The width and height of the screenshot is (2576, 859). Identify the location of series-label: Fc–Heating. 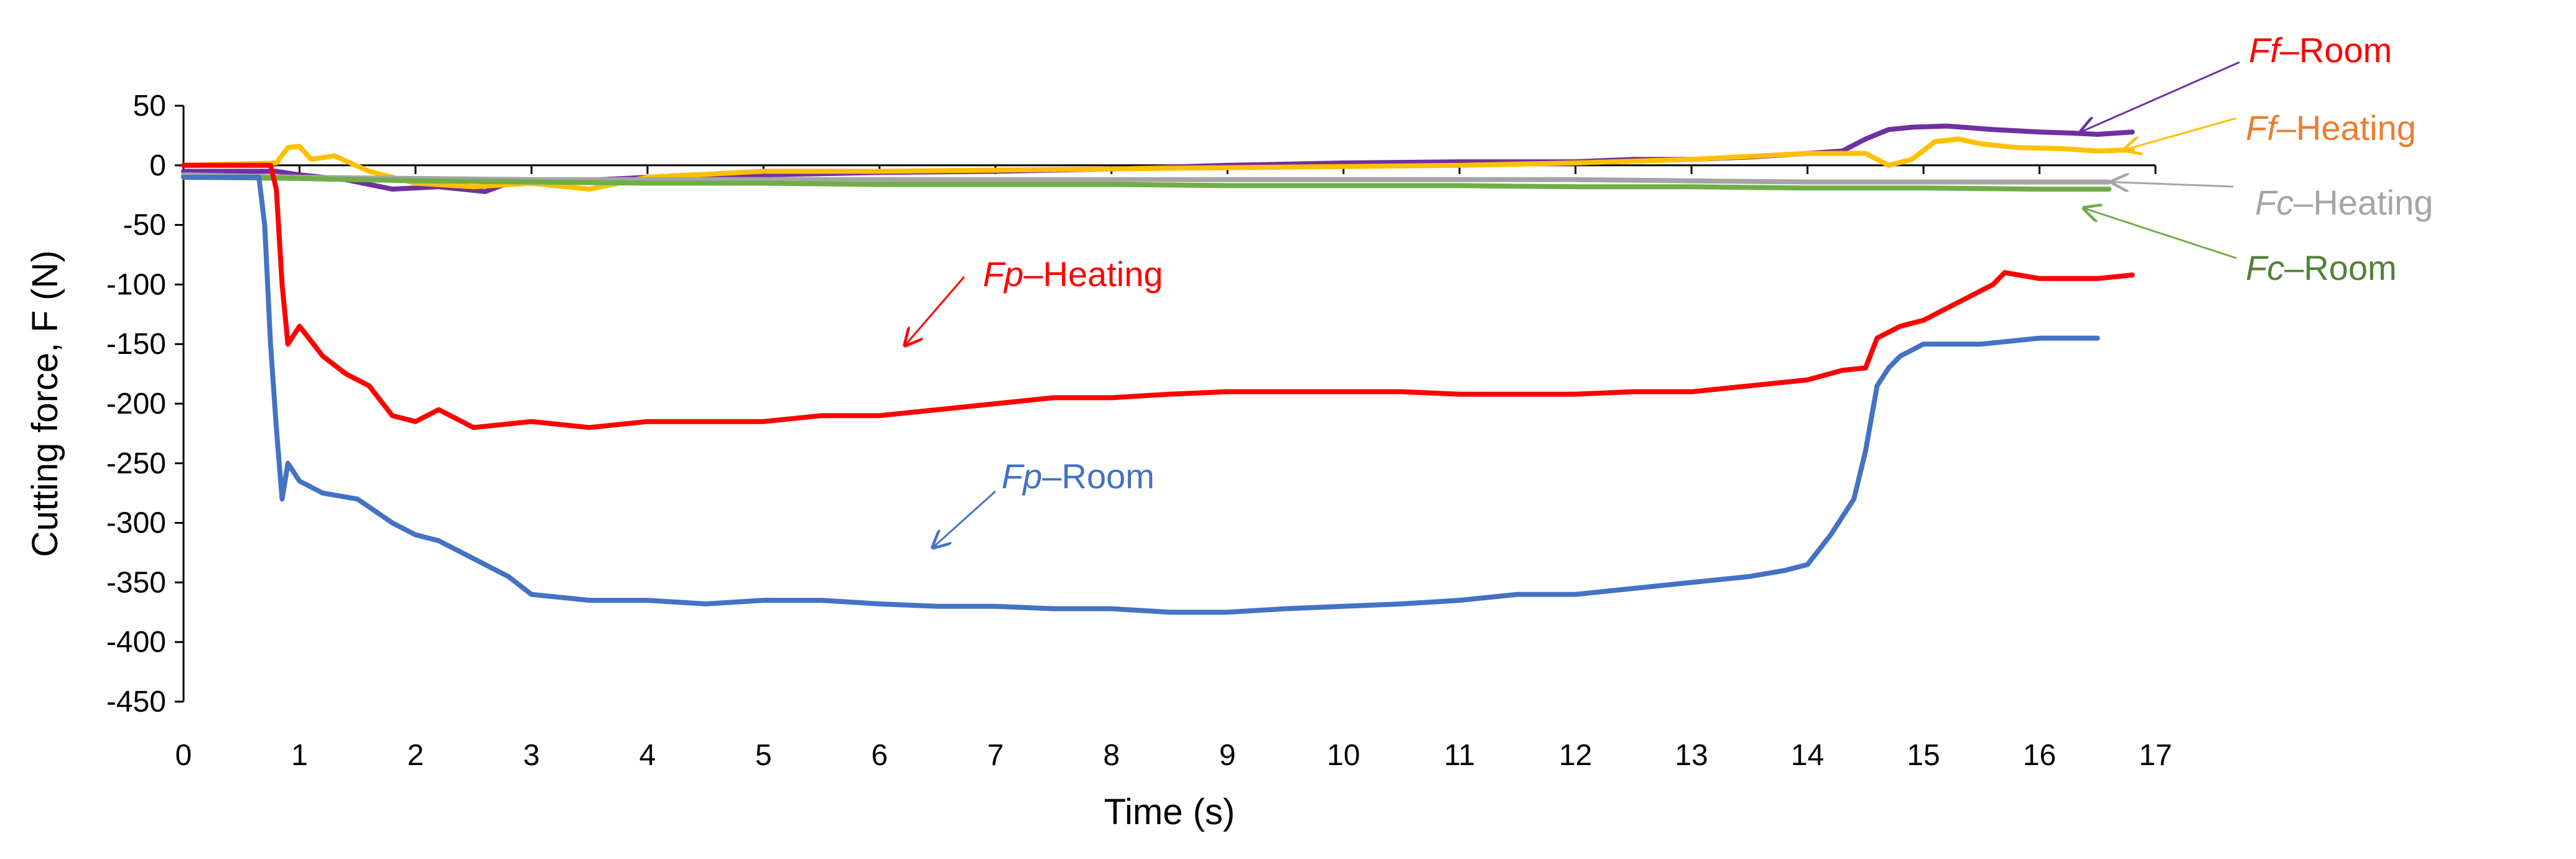
(2344, 203).